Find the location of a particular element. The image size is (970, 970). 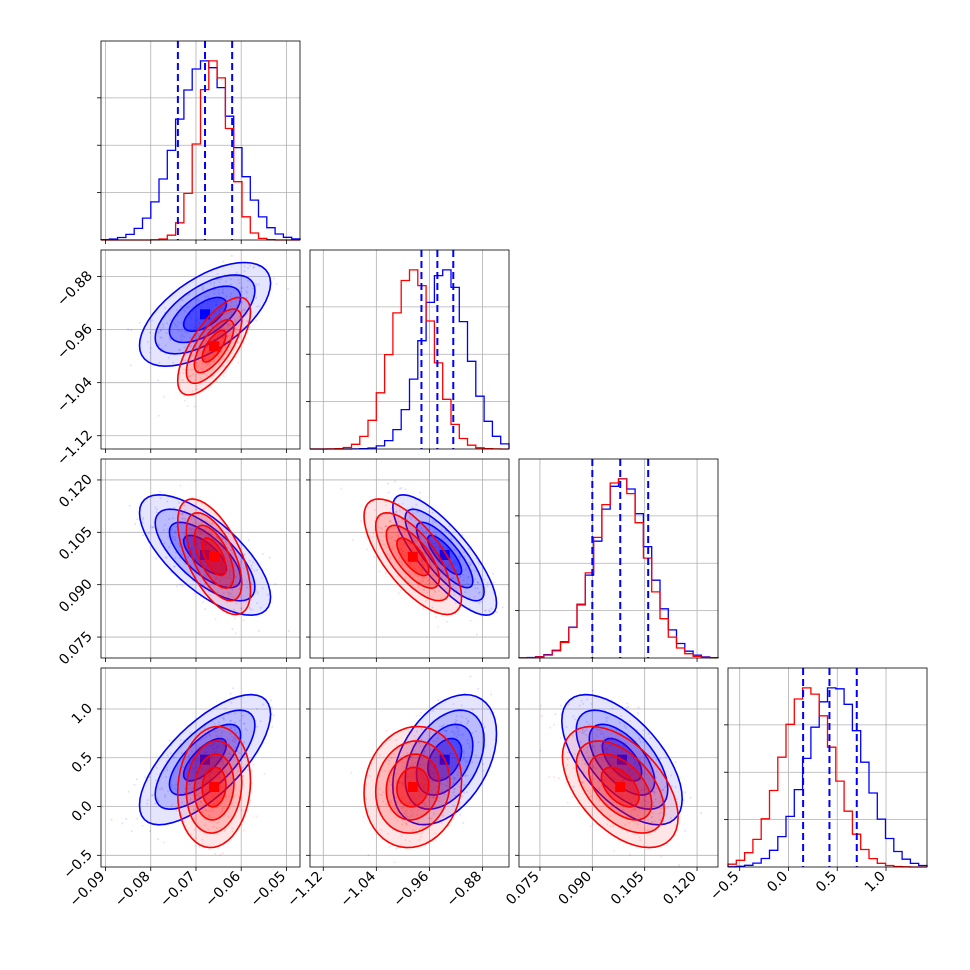

histogram-line is located at coordinates (827, 777).